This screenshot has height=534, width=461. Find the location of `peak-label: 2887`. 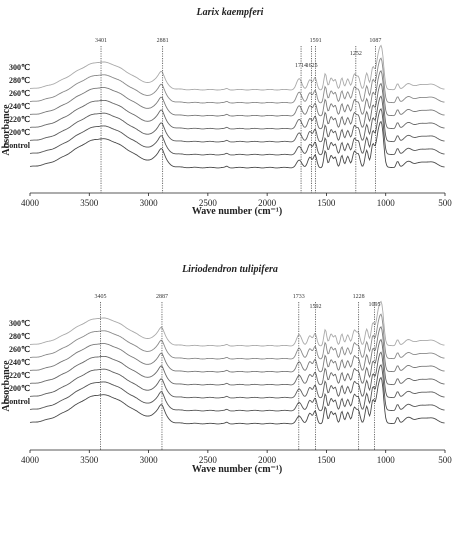

peak-label: 2887 is located at coordinates (162, 297).